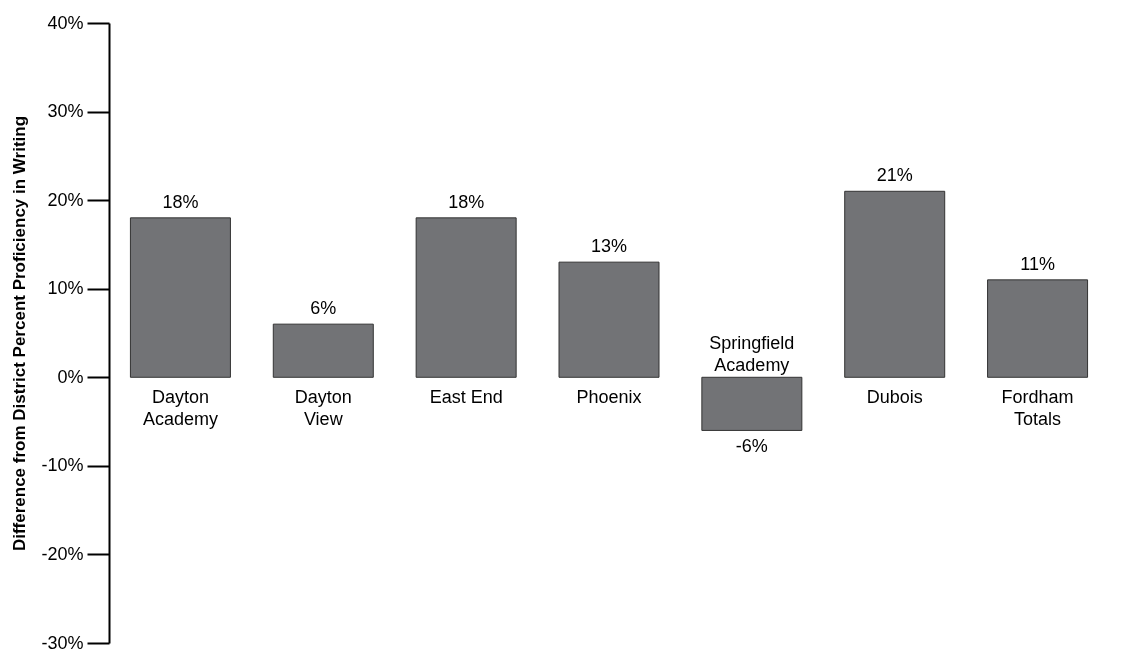 The image size is (1145, 666). What do you see at coordinates (62, 642) in the screenshot?
I see `y-tick-label: -30%` at bounding box center [62, 642].